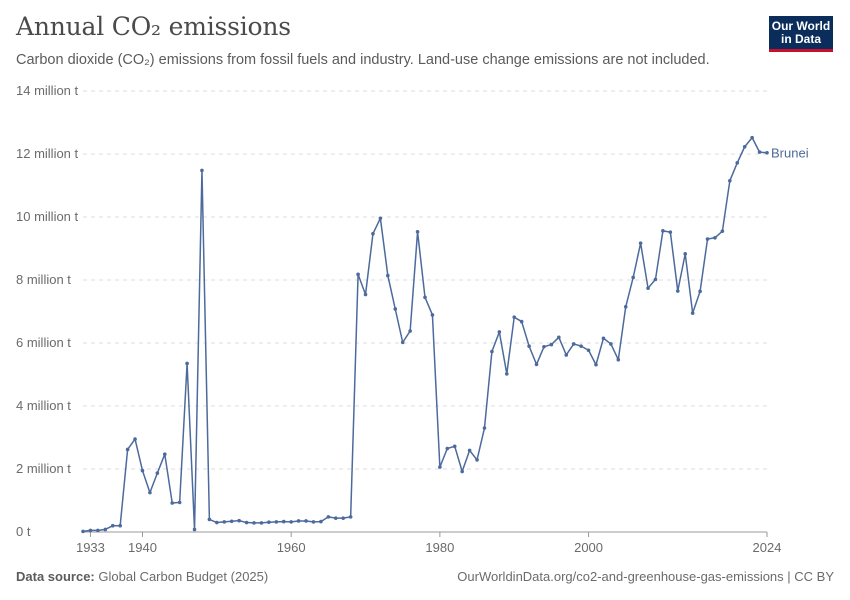 The width and height of the screenshot is (850, 600). I want to click on logo-line-2: in Data, so click(800, 39).